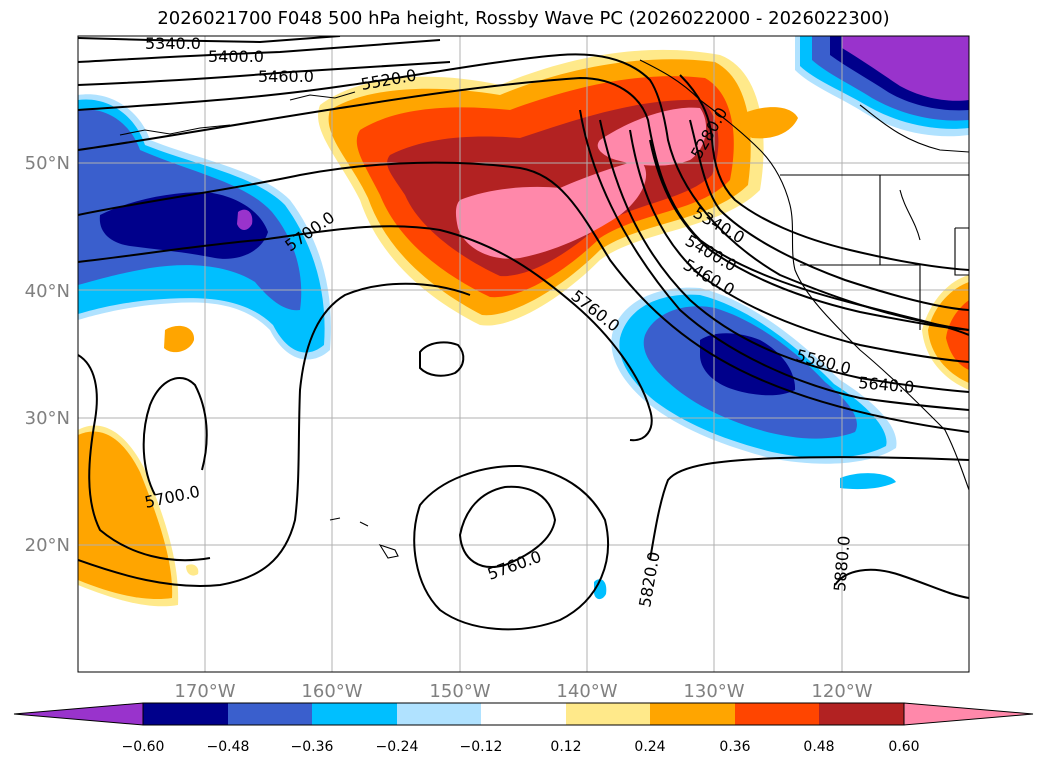  I want to click on contour-label: 5400.0, so click(236, 56).